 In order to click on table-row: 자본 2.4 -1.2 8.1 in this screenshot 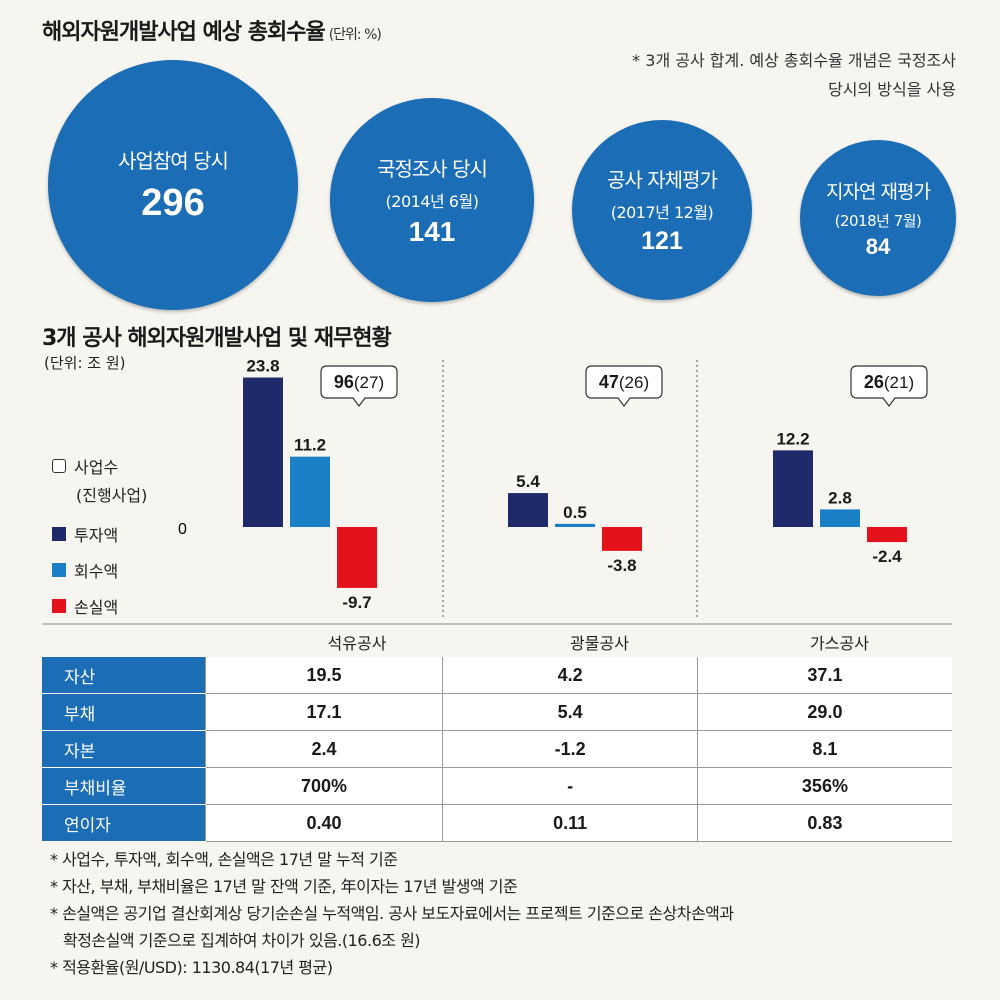, I will do `click(497, 749)`.